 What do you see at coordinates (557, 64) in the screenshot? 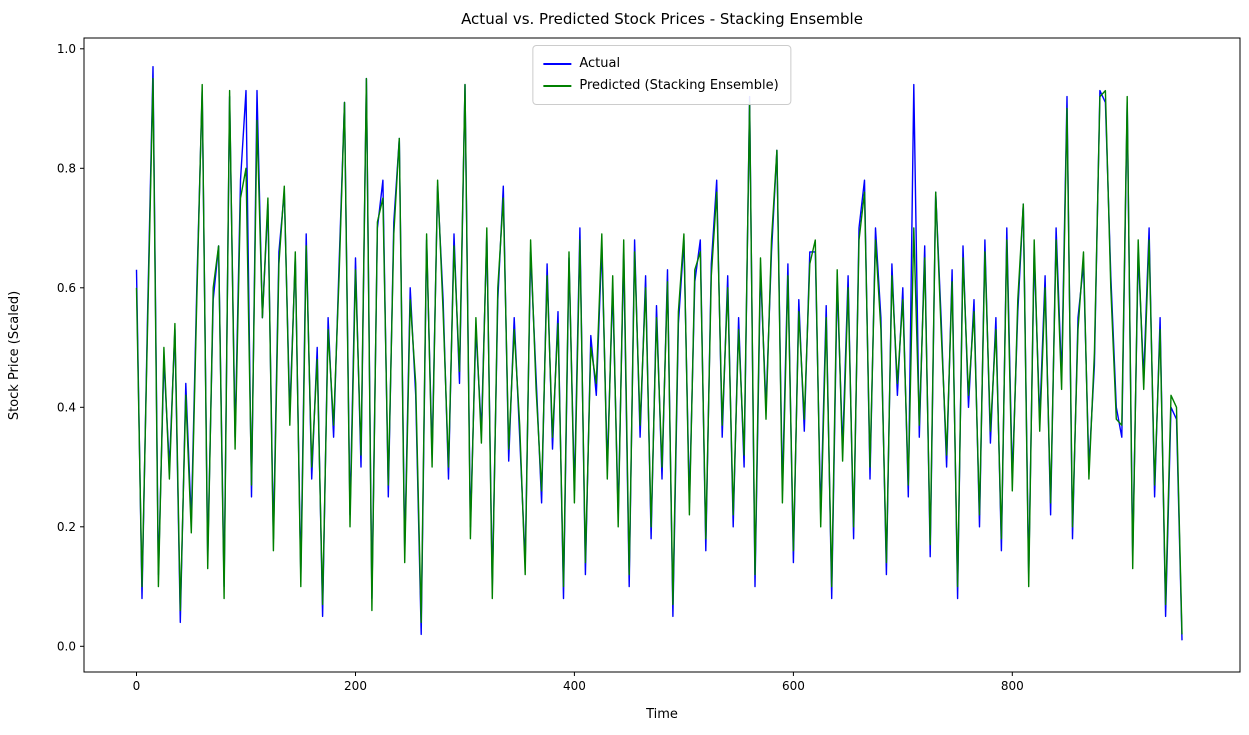
I see `actual-line-swatch` at bounding box center [557, 64].